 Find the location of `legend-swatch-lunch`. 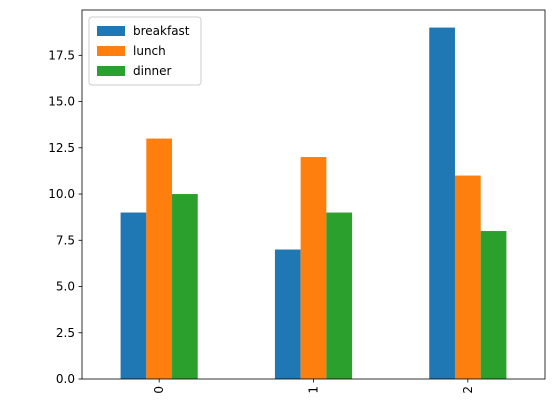

legend-swatch-lunch is located at coordinates (111, 51).